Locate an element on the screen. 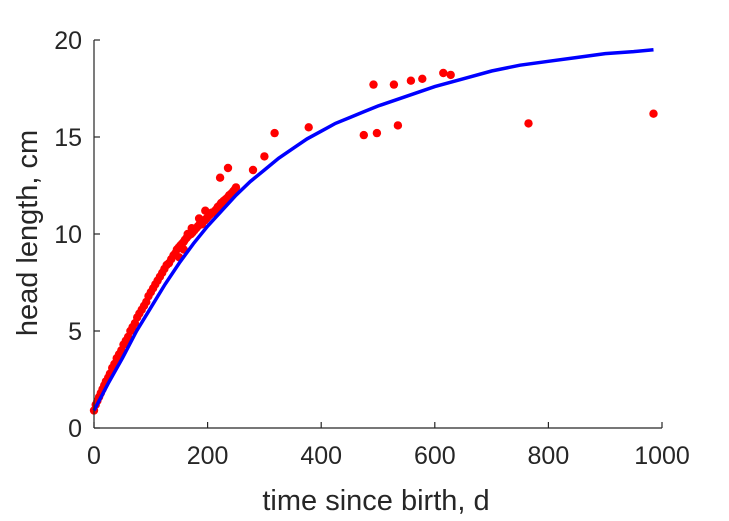 The height and width of the screenshot is (521, 729). x-tick-label: 800 is located at coordinates (549, 456).